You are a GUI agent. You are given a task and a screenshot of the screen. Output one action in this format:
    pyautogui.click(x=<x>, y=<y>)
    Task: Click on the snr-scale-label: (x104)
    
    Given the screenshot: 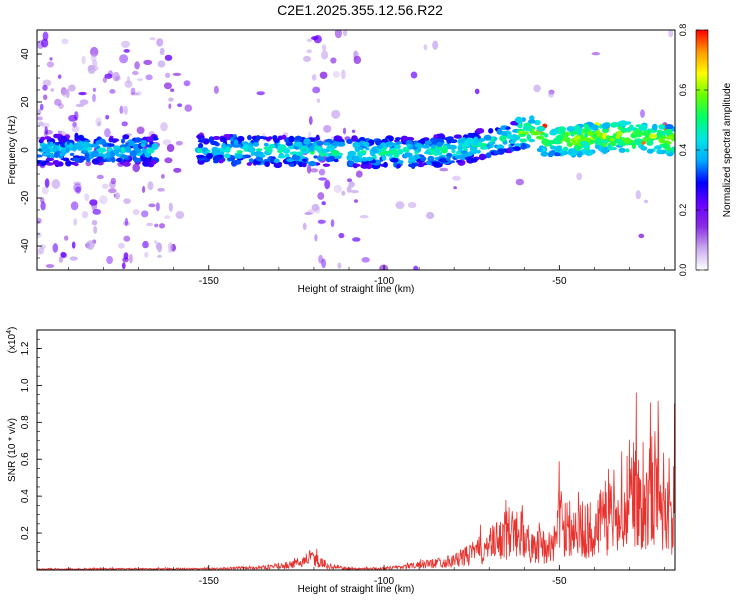 What is the action you would take?
    pyautogui.click(x=12, y=340)
    